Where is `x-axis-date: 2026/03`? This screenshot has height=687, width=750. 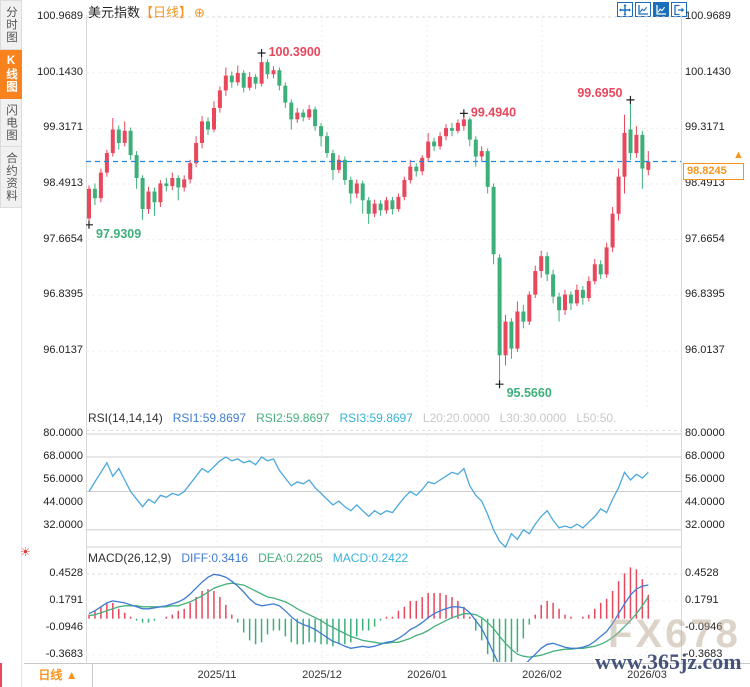 x-axis-date: 2026/03 is located at coordinates (647, 675).